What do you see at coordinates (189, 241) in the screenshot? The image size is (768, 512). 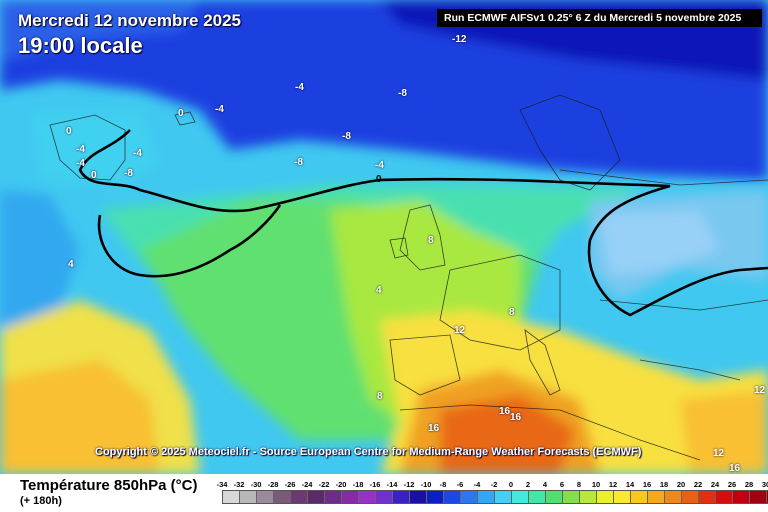 I see `isotherm-zero-south` at bounding box center [189, 241].